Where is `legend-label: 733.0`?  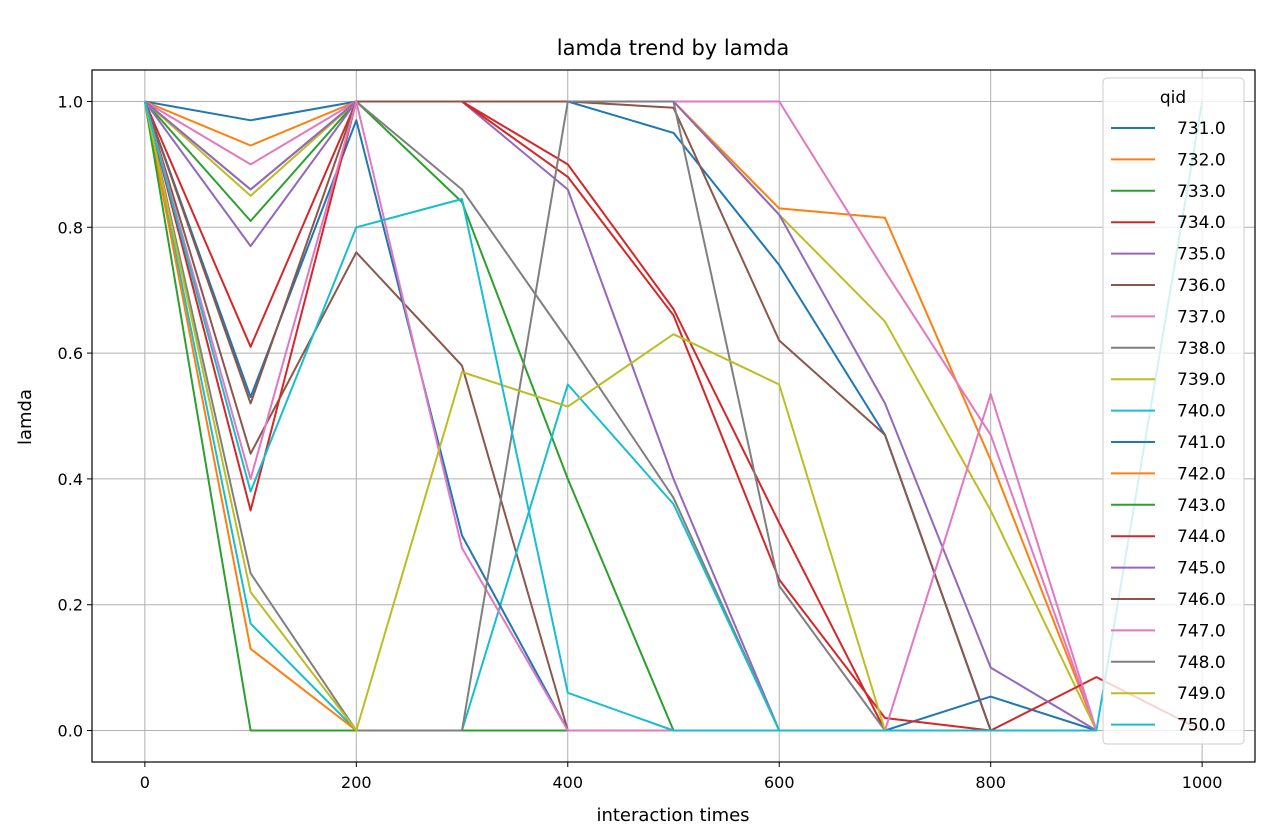 legend-label: 733.0 is located at coordinates (1201, 192).